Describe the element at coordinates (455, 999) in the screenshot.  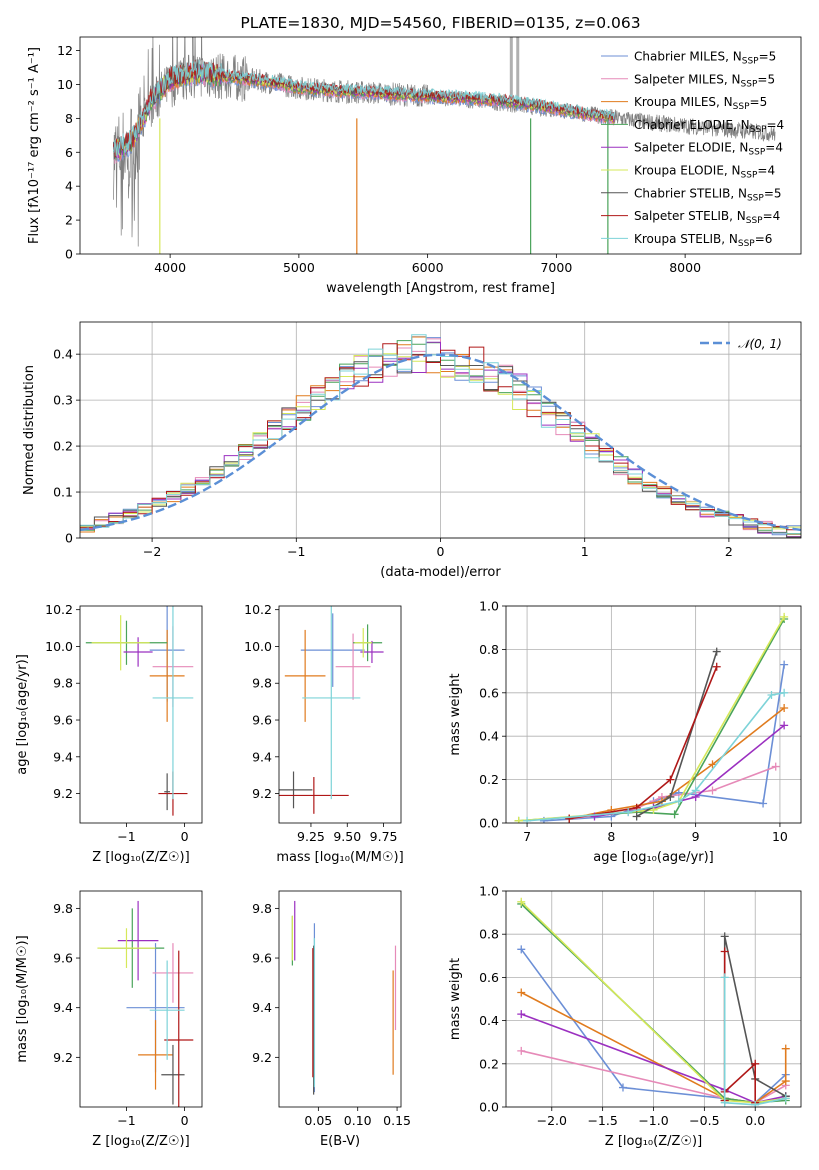
I see `y-axis-label: mass weight` at that location.